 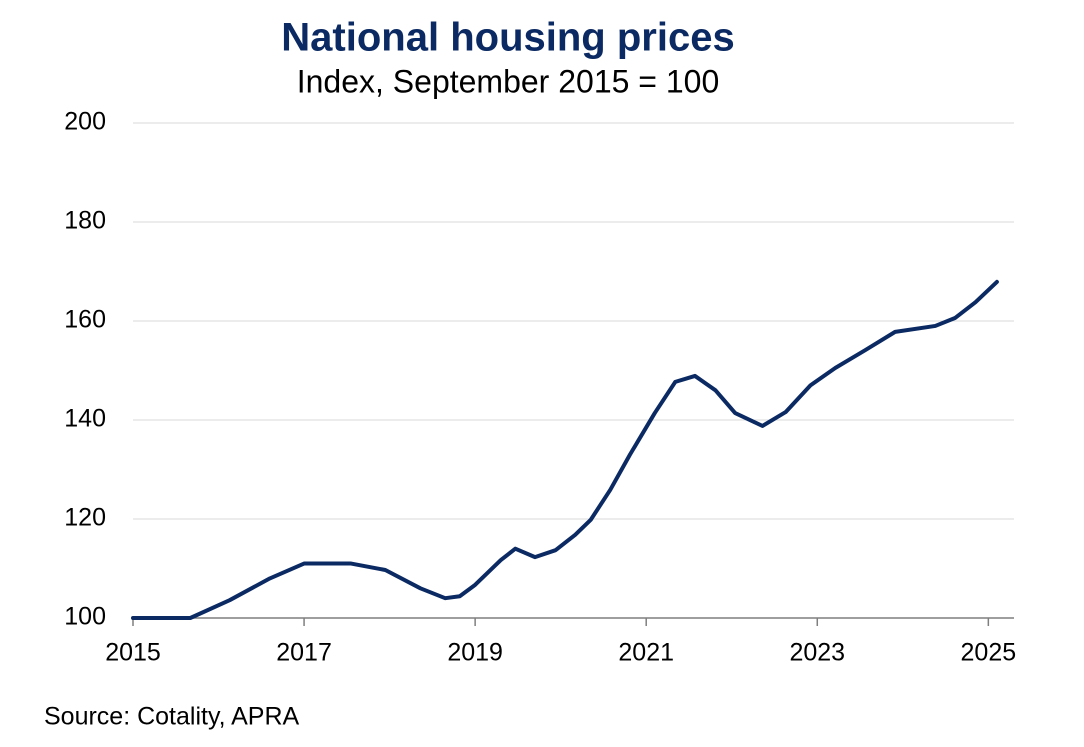 What do you see at coordinates (304, 653) in the screenshot?
I see `x-tick-label: 2017` at bounding box center [304, 653].